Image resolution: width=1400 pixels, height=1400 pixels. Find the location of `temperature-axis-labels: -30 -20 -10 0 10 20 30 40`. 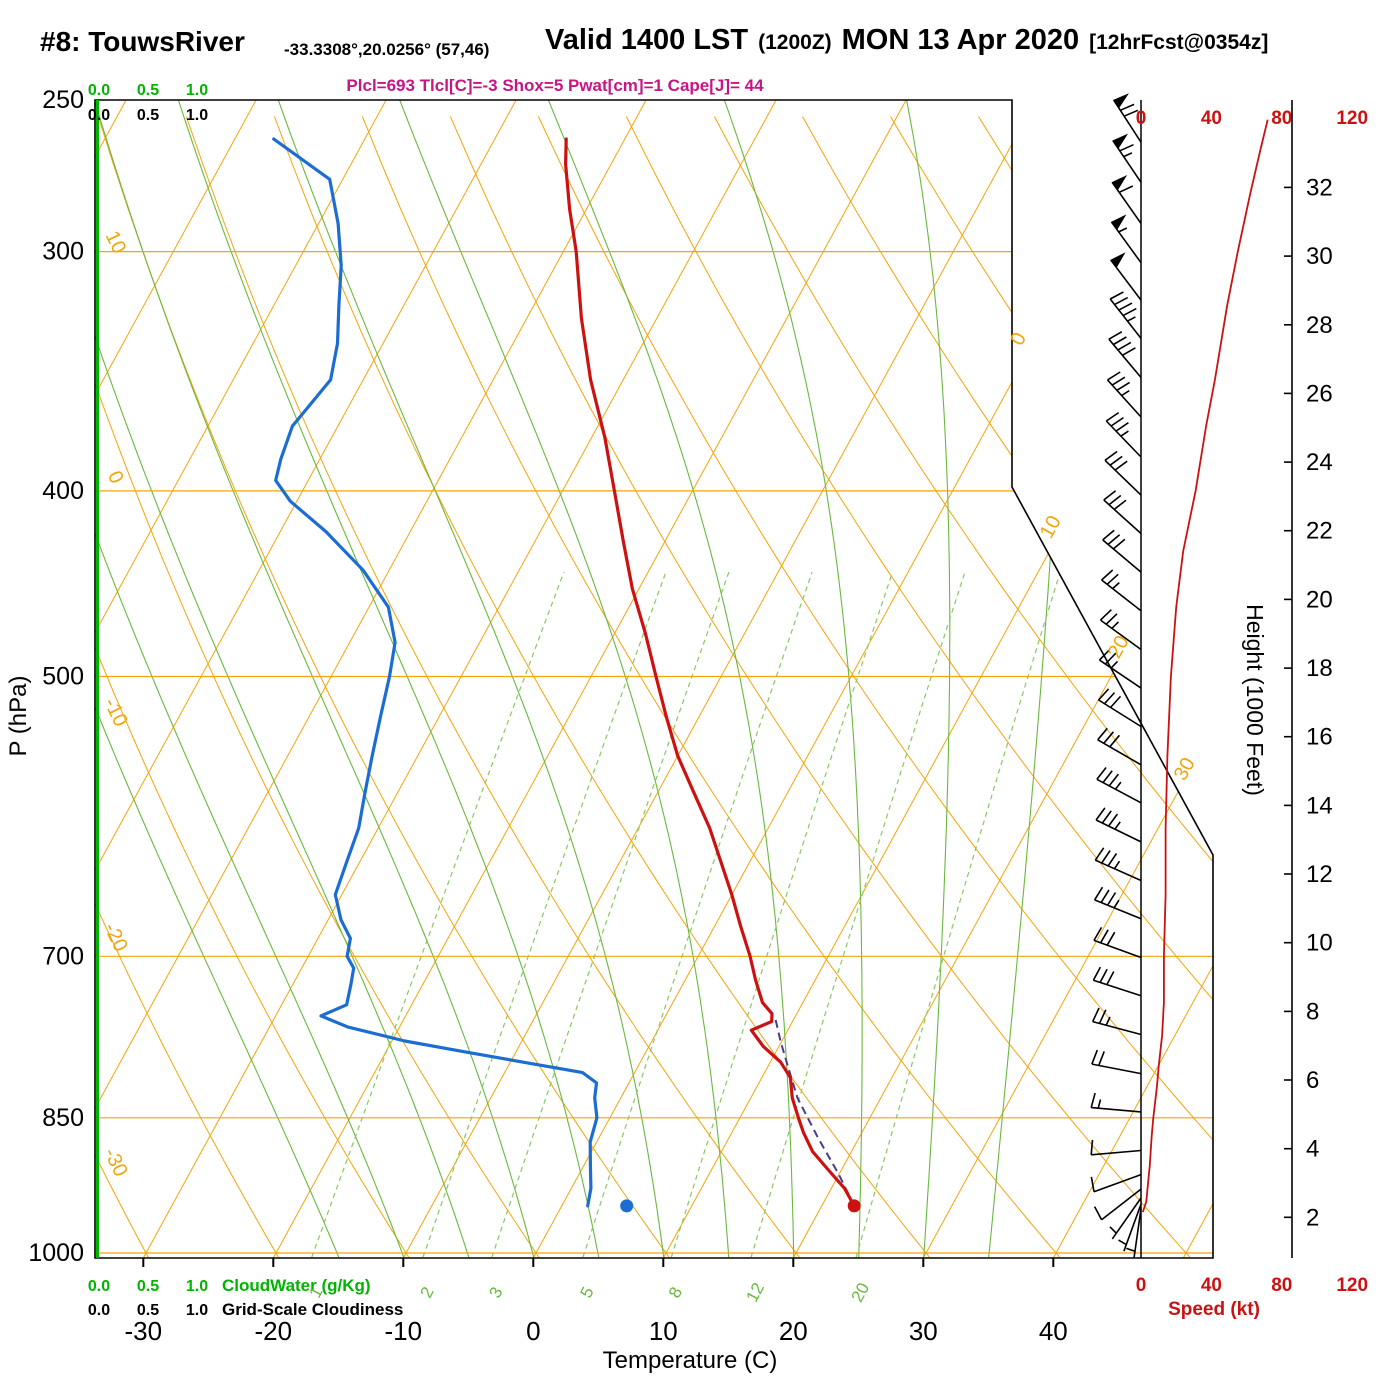

temperature-axis-labels: -30 -20 -10 0 10 20 30 40 is located at coordinates (596, 1331).